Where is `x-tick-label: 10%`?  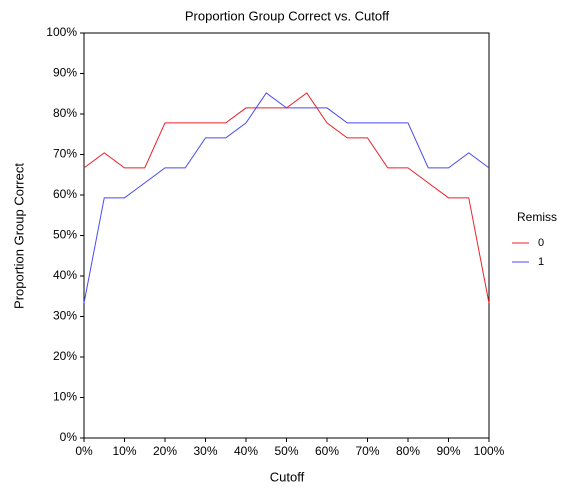
x-tick-label: 10% is located at coordinates (124, 451).